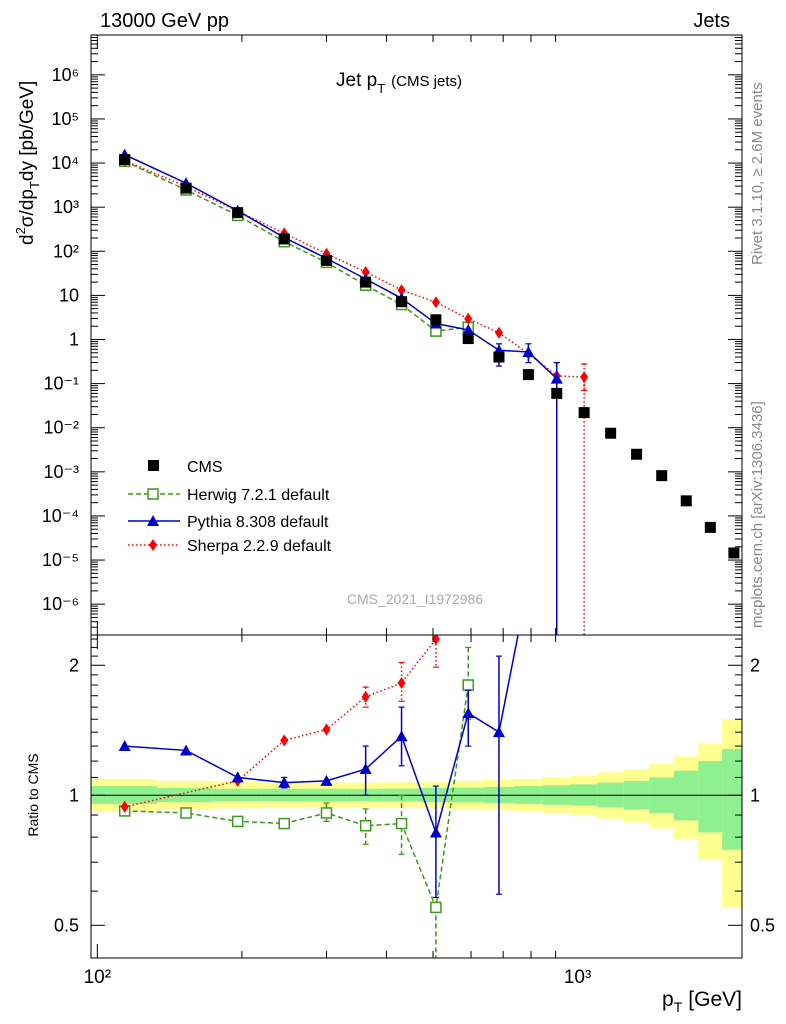  I want to click on legend-label-cms: CMS, so click(205, 467).